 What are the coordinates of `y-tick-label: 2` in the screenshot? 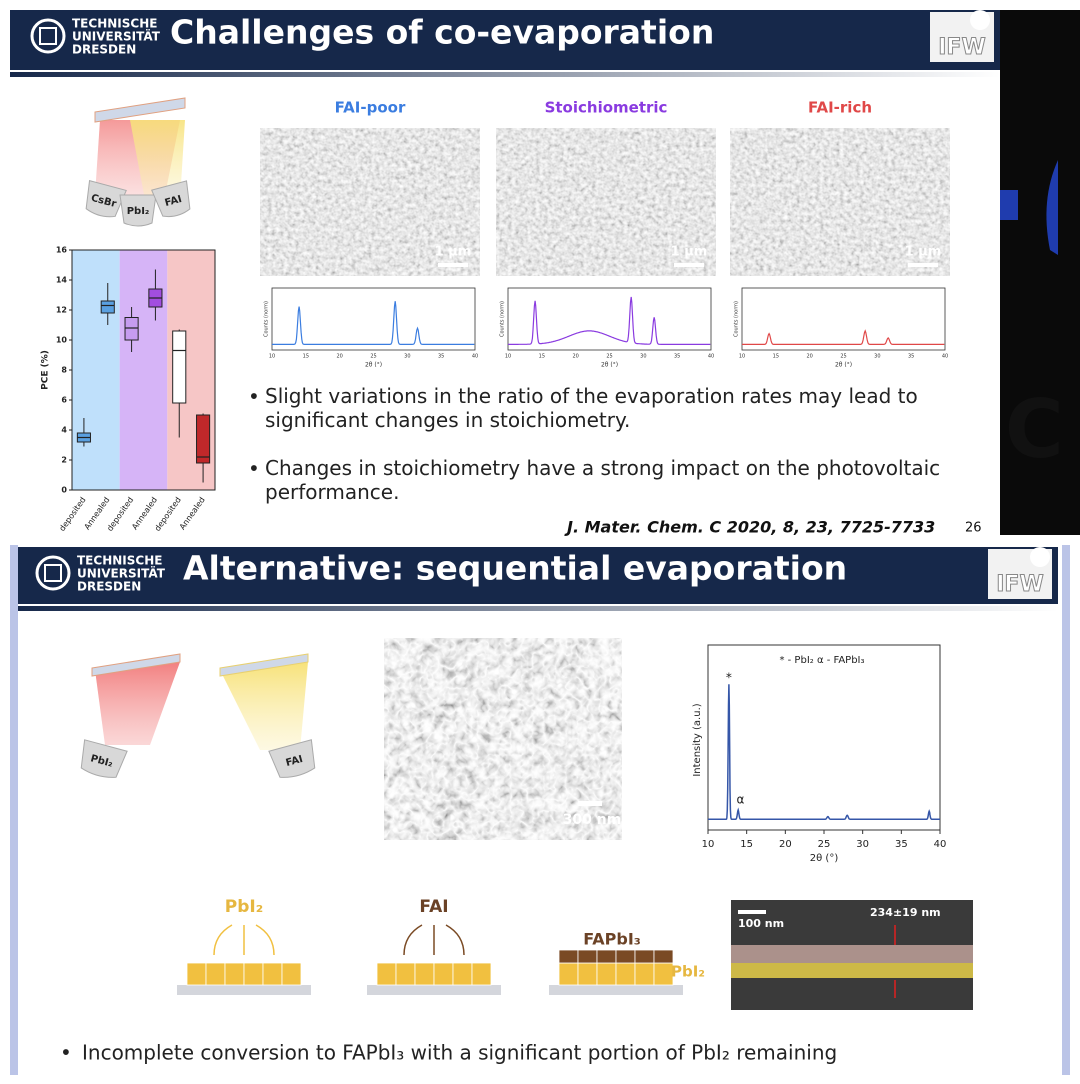 It's located at (64, 460).